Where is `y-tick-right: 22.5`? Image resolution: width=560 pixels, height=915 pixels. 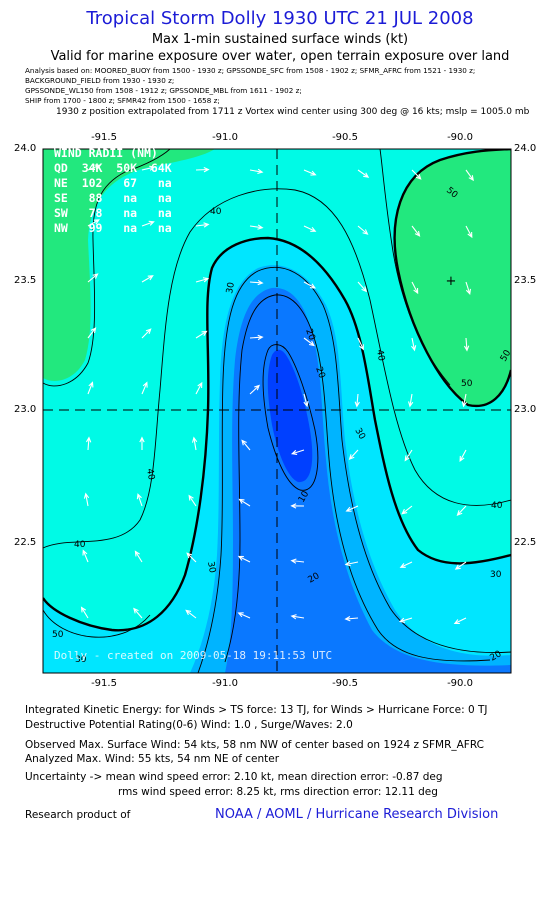 y-tick-right: 22.5 is located at coordinates (525, 542).